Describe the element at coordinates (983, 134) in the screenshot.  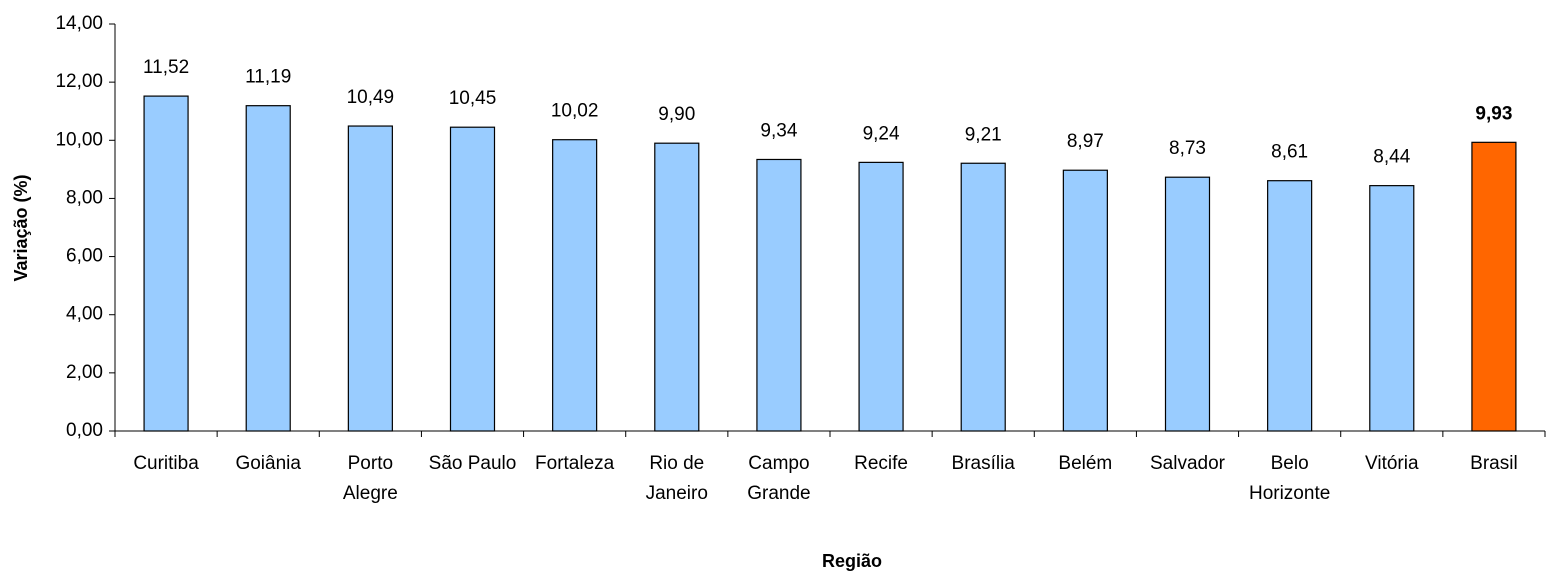
I see `value-label: 9,21` at that location.